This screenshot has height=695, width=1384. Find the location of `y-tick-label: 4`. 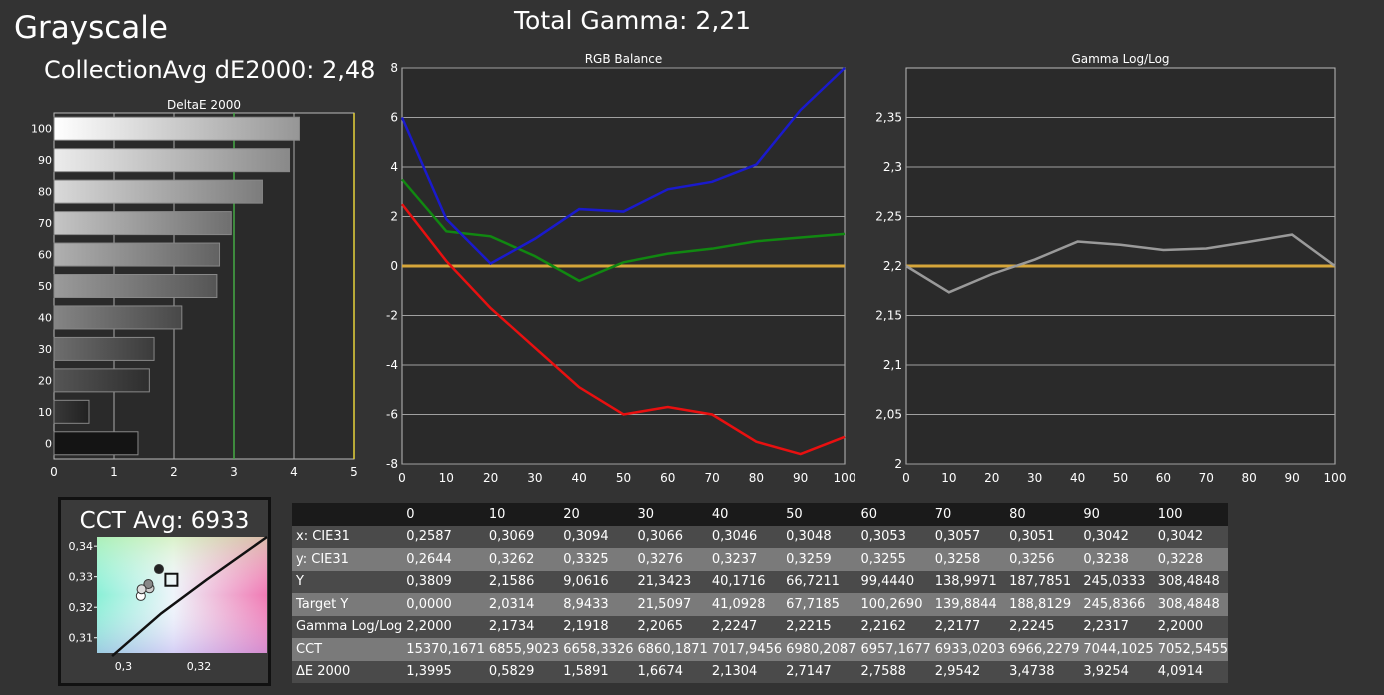

y-tick-label: 4 is located at coordinates (394, 167).